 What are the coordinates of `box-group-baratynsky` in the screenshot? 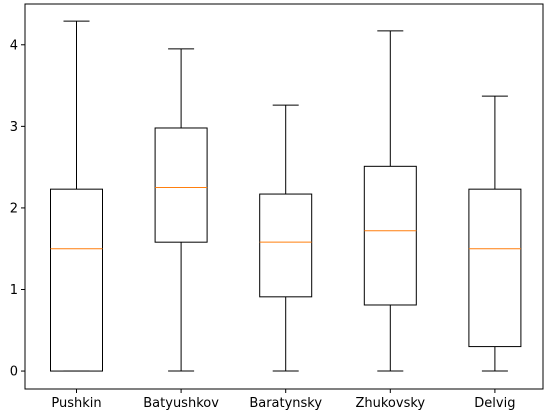 It's located at (286, 238).